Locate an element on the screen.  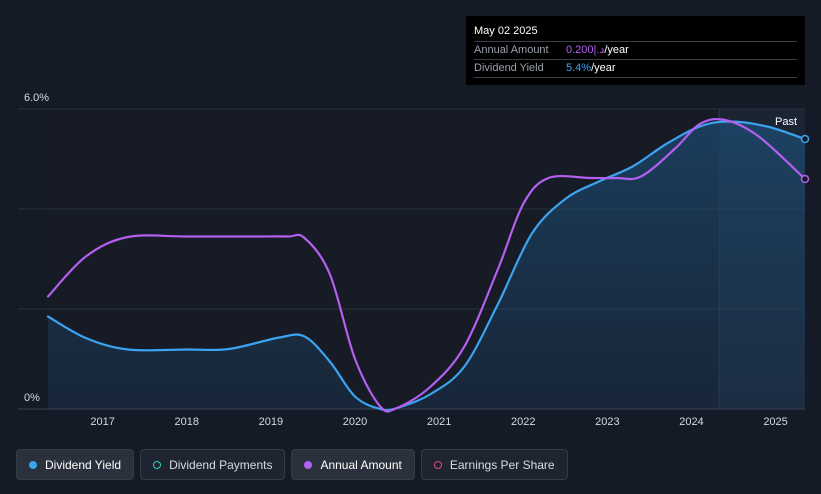
x-axis: 2017 2018 2019 2020 2021 2022 2023 2024 2025 is located at coordinates (438, 422).